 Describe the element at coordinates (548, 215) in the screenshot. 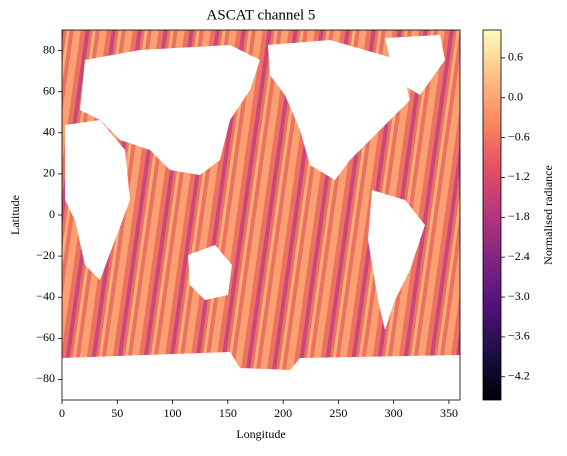

I see `colorbar-label: Normalised radiance` at that location.